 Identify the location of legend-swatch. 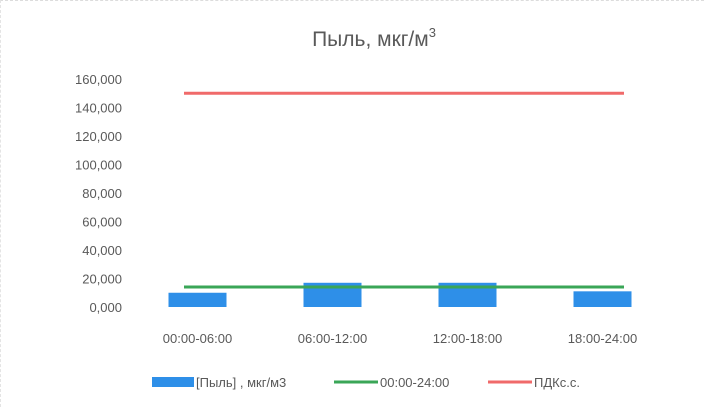
(173, 382).